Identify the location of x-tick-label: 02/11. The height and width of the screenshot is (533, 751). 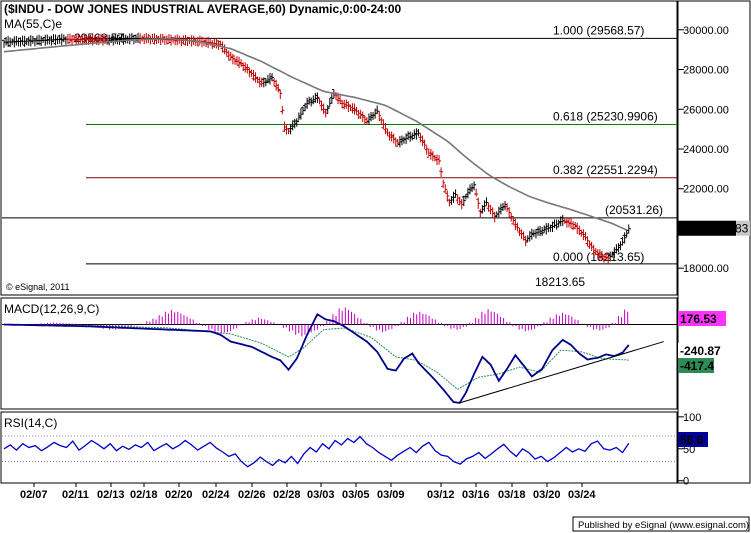
(75, 495).